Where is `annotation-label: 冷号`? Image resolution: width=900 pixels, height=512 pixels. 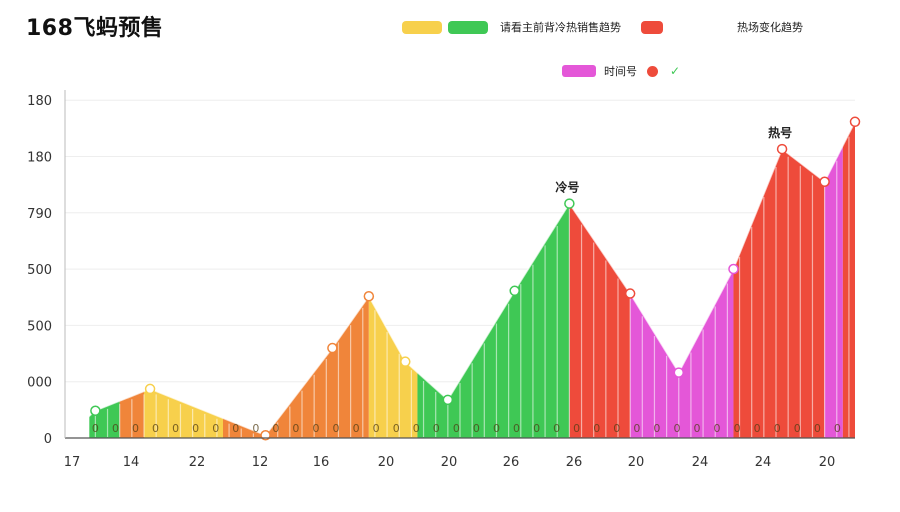
annotation-label: 冷号 is located at coordinates (567, 187).